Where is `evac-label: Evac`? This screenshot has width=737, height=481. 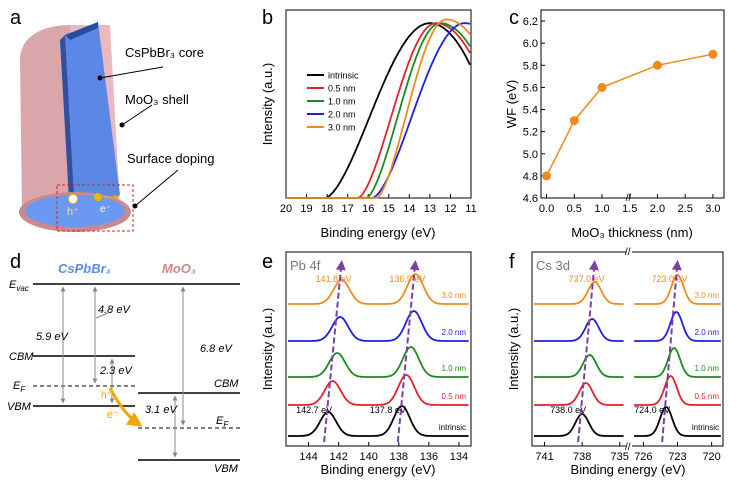
evac-label: Evac is located at coordinates (19, 286).